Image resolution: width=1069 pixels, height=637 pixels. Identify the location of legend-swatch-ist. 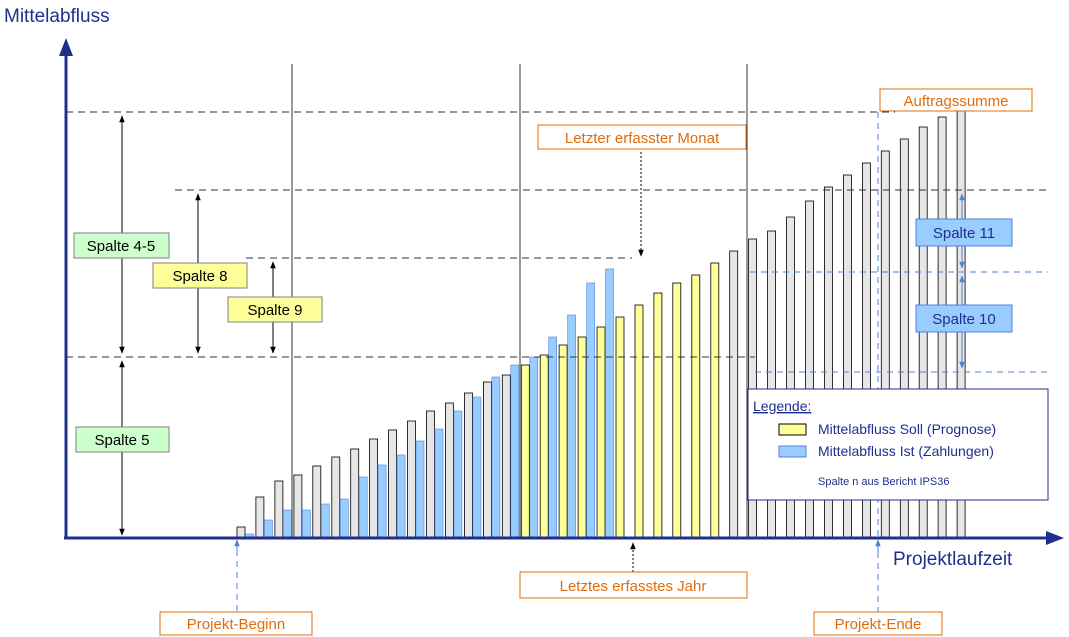
(792, 451).